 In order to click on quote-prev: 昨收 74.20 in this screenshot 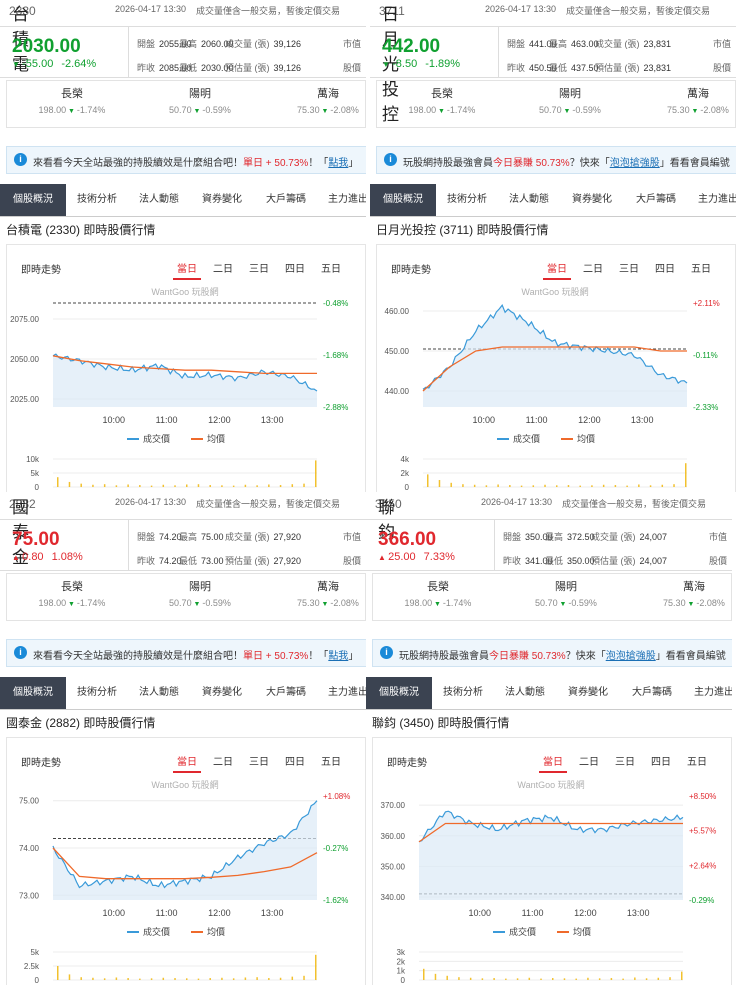, I will do `click(159, 560)`.